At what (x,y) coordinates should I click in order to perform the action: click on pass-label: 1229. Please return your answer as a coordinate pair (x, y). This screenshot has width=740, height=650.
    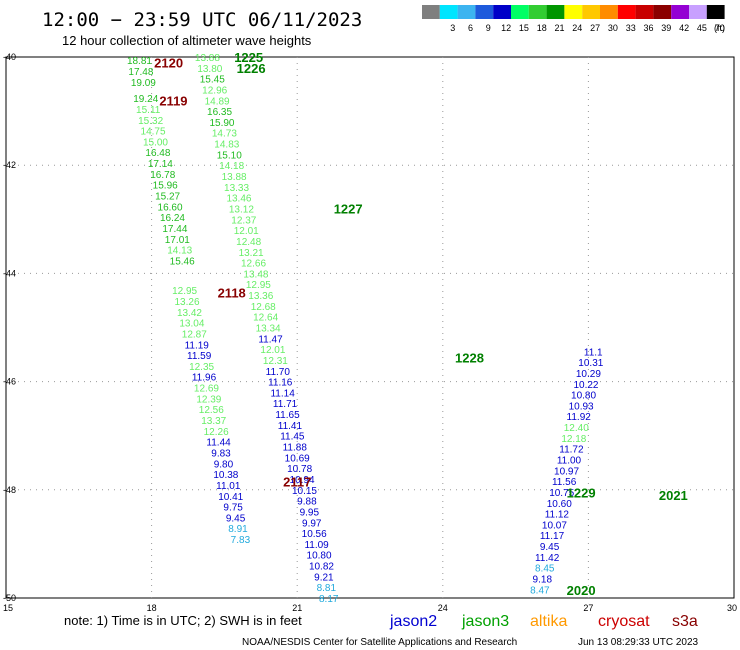
    Looking at the image, I should click on (581, 493).